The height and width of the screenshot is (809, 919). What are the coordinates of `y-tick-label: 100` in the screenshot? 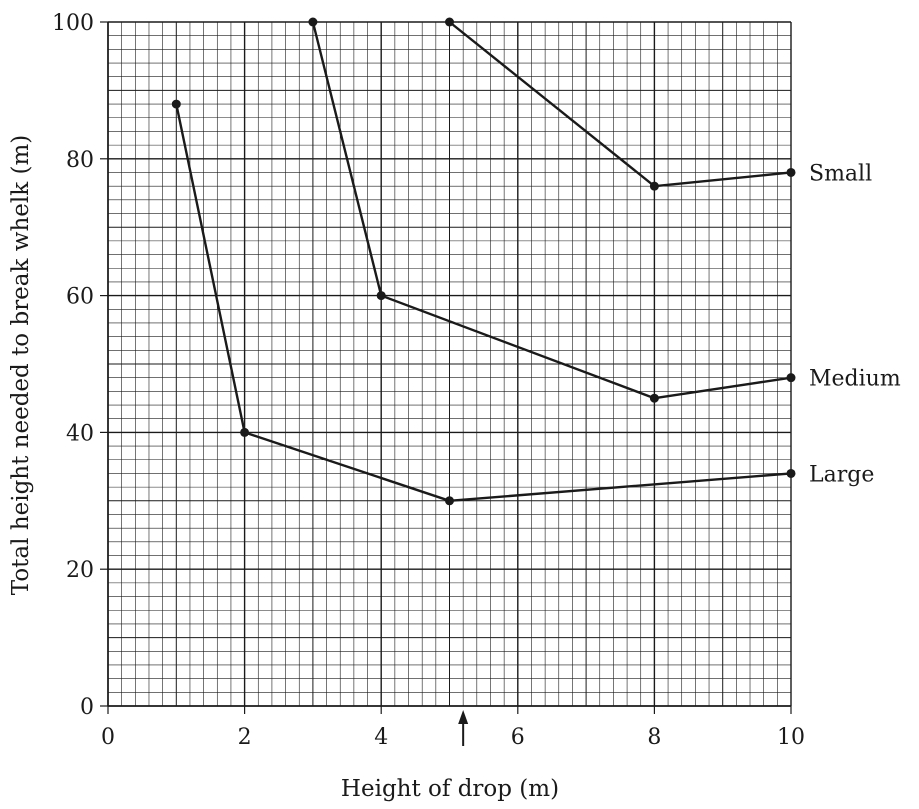 It's located at (73, 23).